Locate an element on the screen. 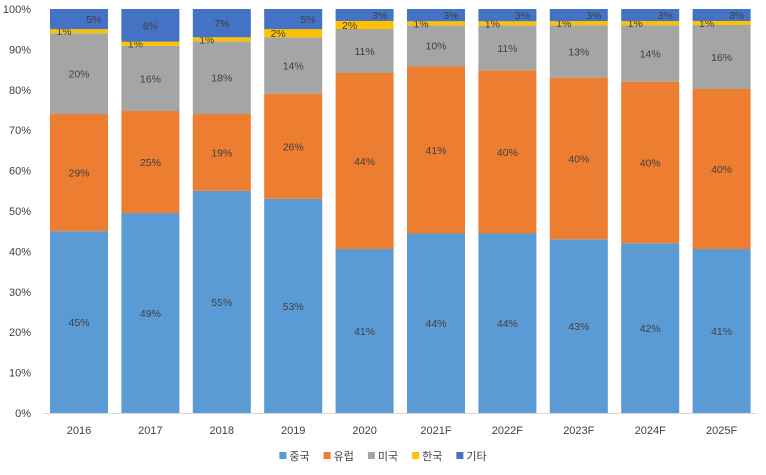 Image resolution: width=766 pixels, height=475 pixels. data-label: 18% is located at coordinates (221, 79).